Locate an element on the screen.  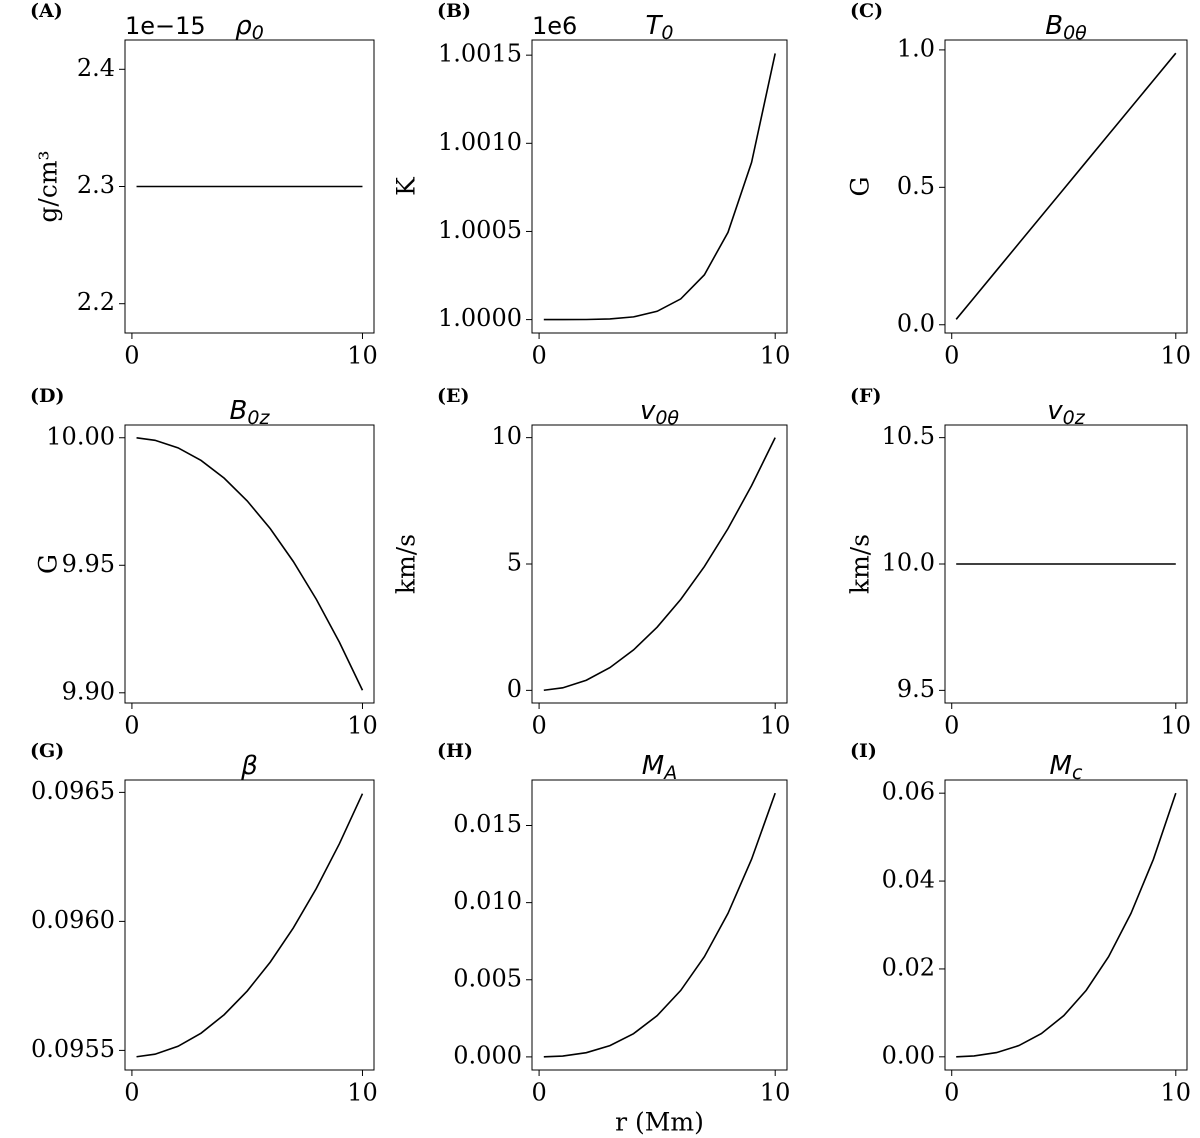
panel-label: (D) is located at coordinates (47, 396).